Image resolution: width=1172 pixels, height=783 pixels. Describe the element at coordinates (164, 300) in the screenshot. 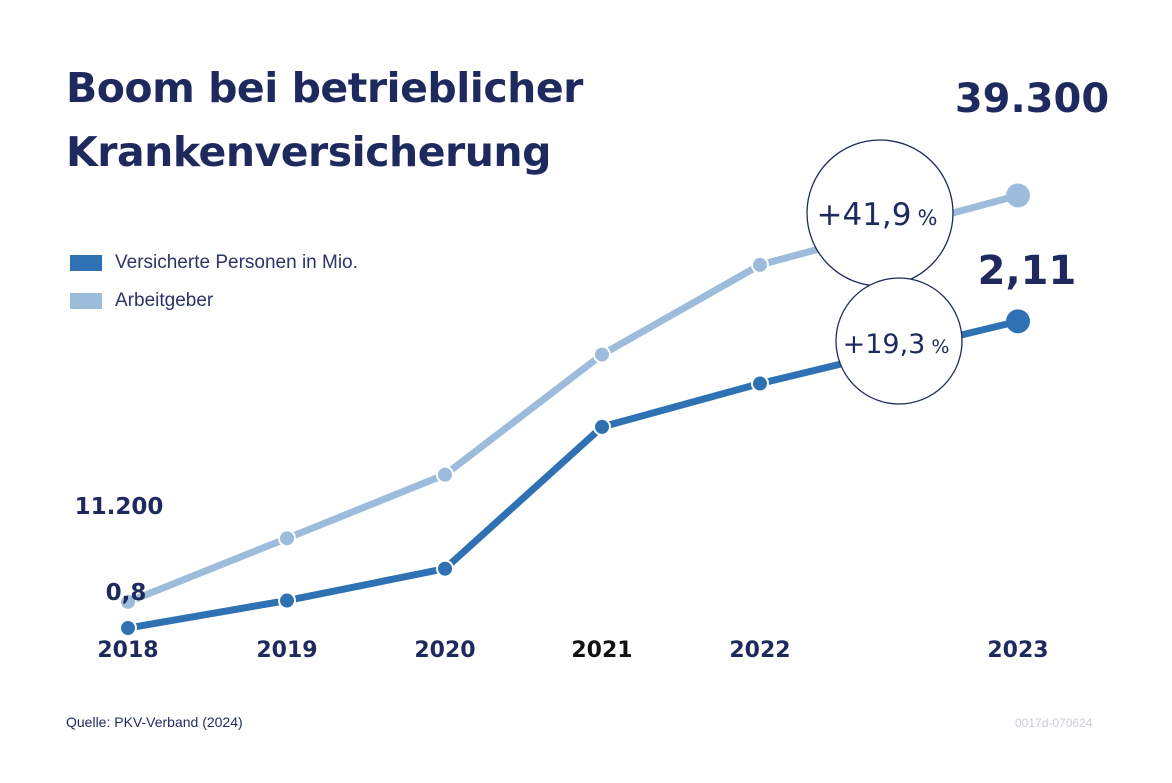

I see `legend-label-arbeitgeber: Arbeitgeber` at that location.